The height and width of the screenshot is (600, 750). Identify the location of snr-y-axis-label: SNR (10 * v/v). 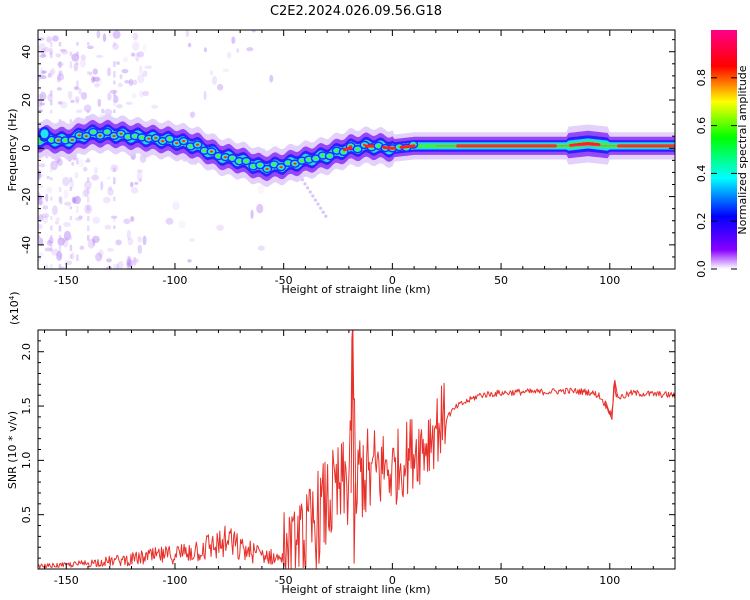
(12, 450).